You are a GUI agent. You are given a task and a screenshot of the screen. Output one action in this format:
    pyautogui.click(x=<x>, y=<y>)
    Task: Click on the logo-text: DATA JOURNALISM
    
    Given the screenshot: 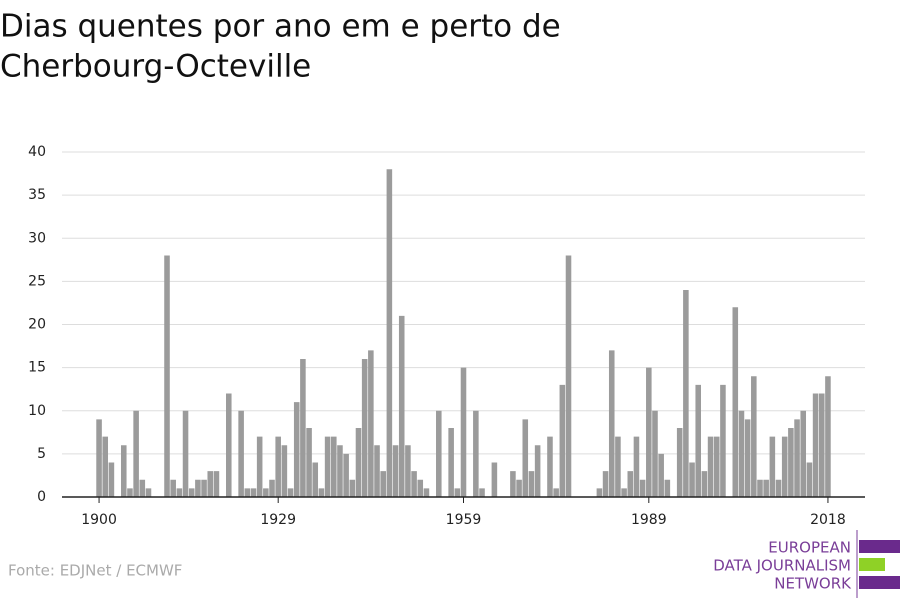 What is the action you would take?
    pyautogui.click(x=782, y=566)
    